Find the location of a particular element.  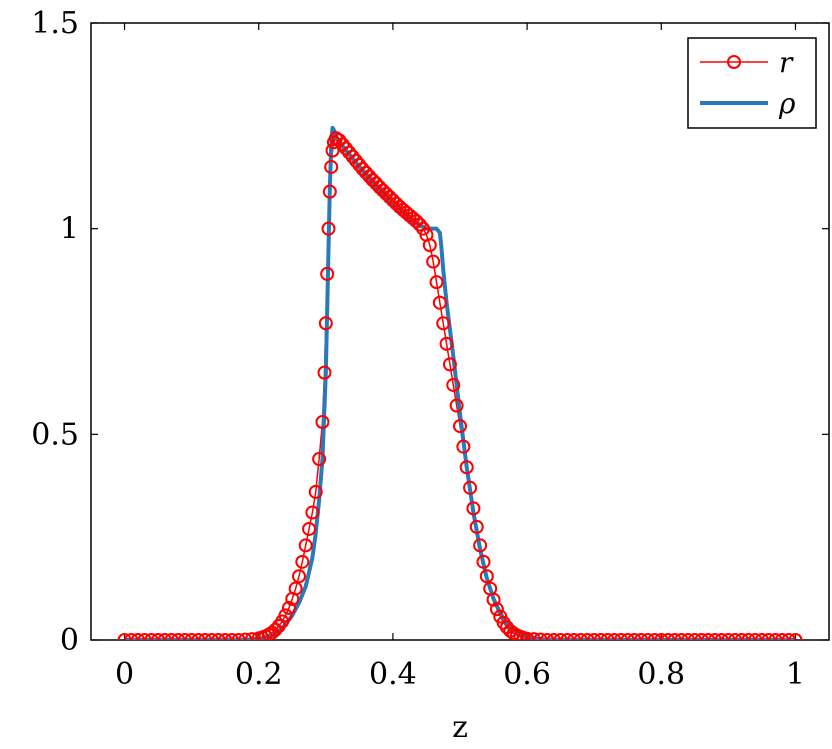

x-axis-label: z is located at coordinates (460, 727).